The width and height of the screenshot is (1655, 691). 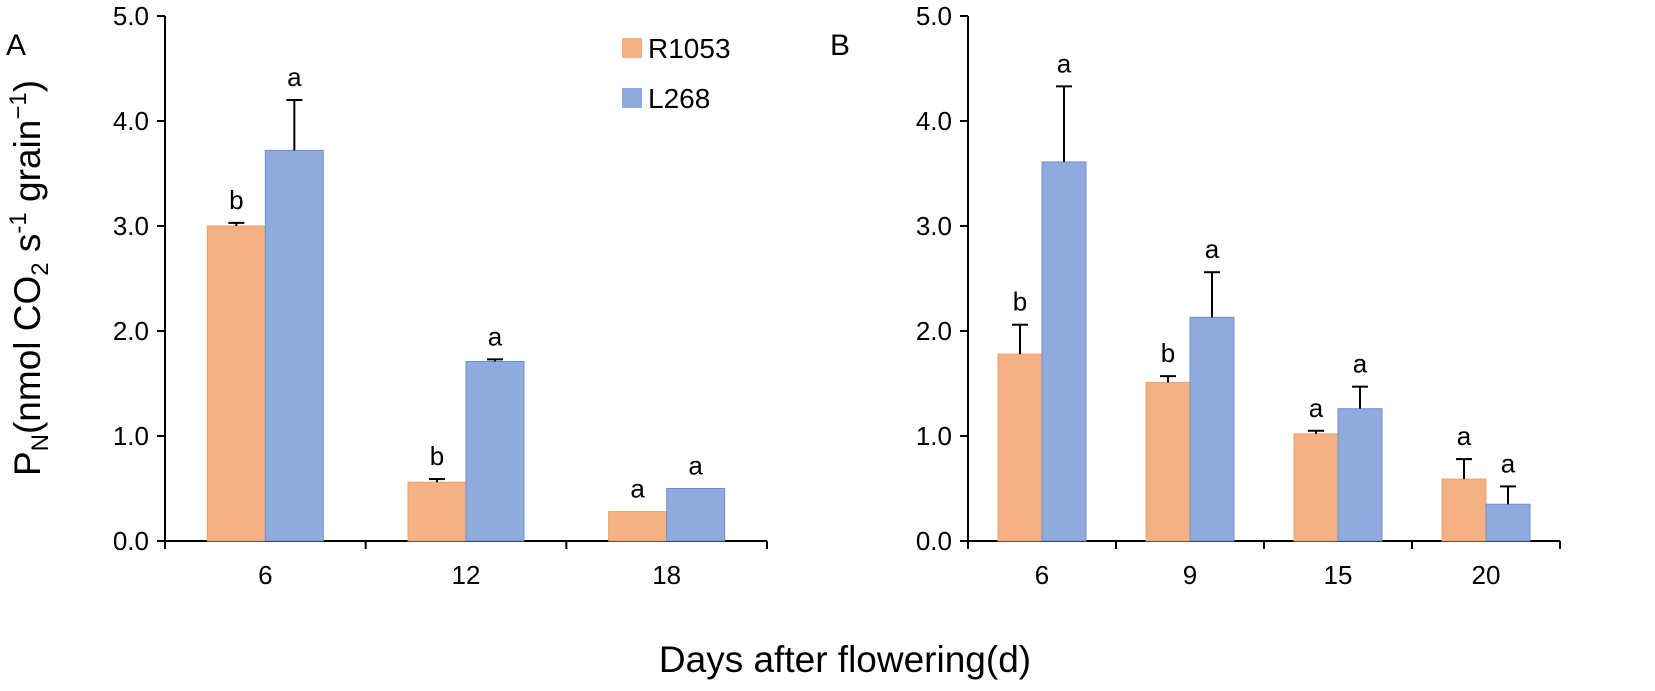 I want to click on y-title-sub: N, so click(x=40, y=442).